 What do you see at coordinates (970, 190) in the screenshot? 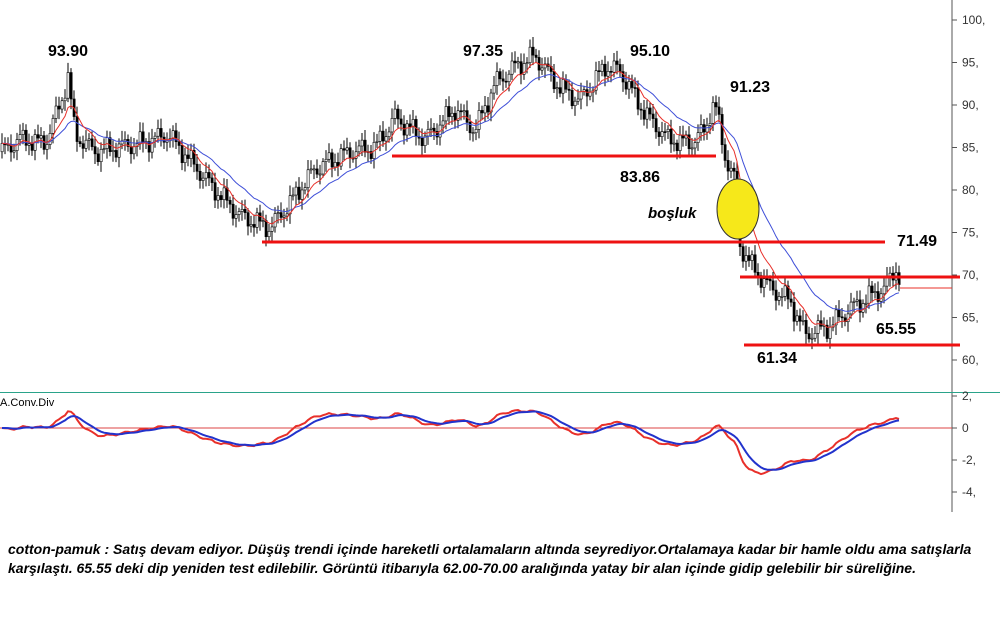
I see `price-tick-label: 80,` at bounding box center [970, 190].